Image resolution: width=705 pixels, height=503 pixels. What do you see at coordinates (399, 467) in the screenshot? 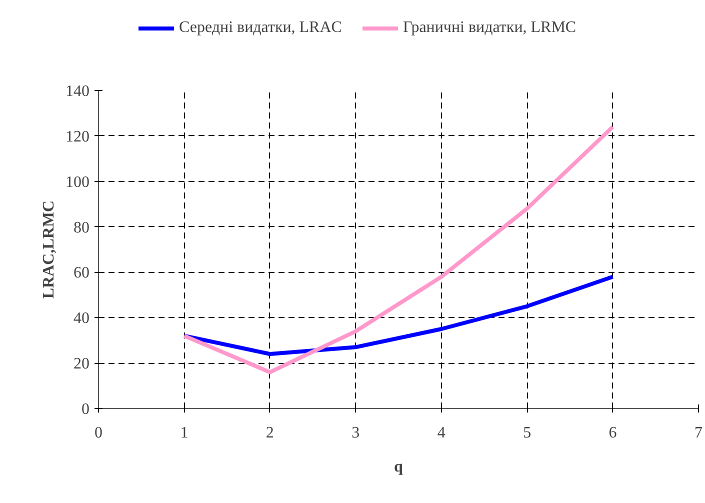
I see `x-axis-title: q` at bounding box center [399, 467].